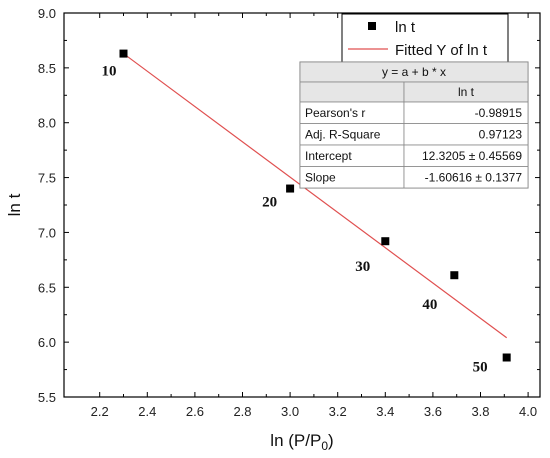 This screenshot has width=550, height=458. I want to click on legend-label-series: ln t, so click(405, 27).